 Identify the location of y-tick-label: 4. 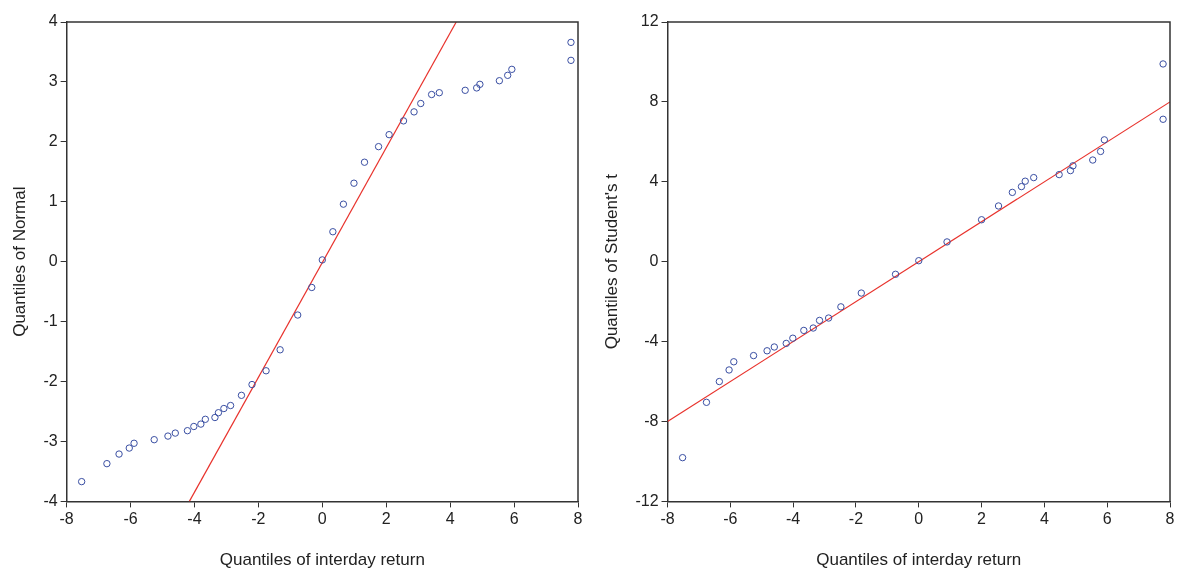
(654, 181).